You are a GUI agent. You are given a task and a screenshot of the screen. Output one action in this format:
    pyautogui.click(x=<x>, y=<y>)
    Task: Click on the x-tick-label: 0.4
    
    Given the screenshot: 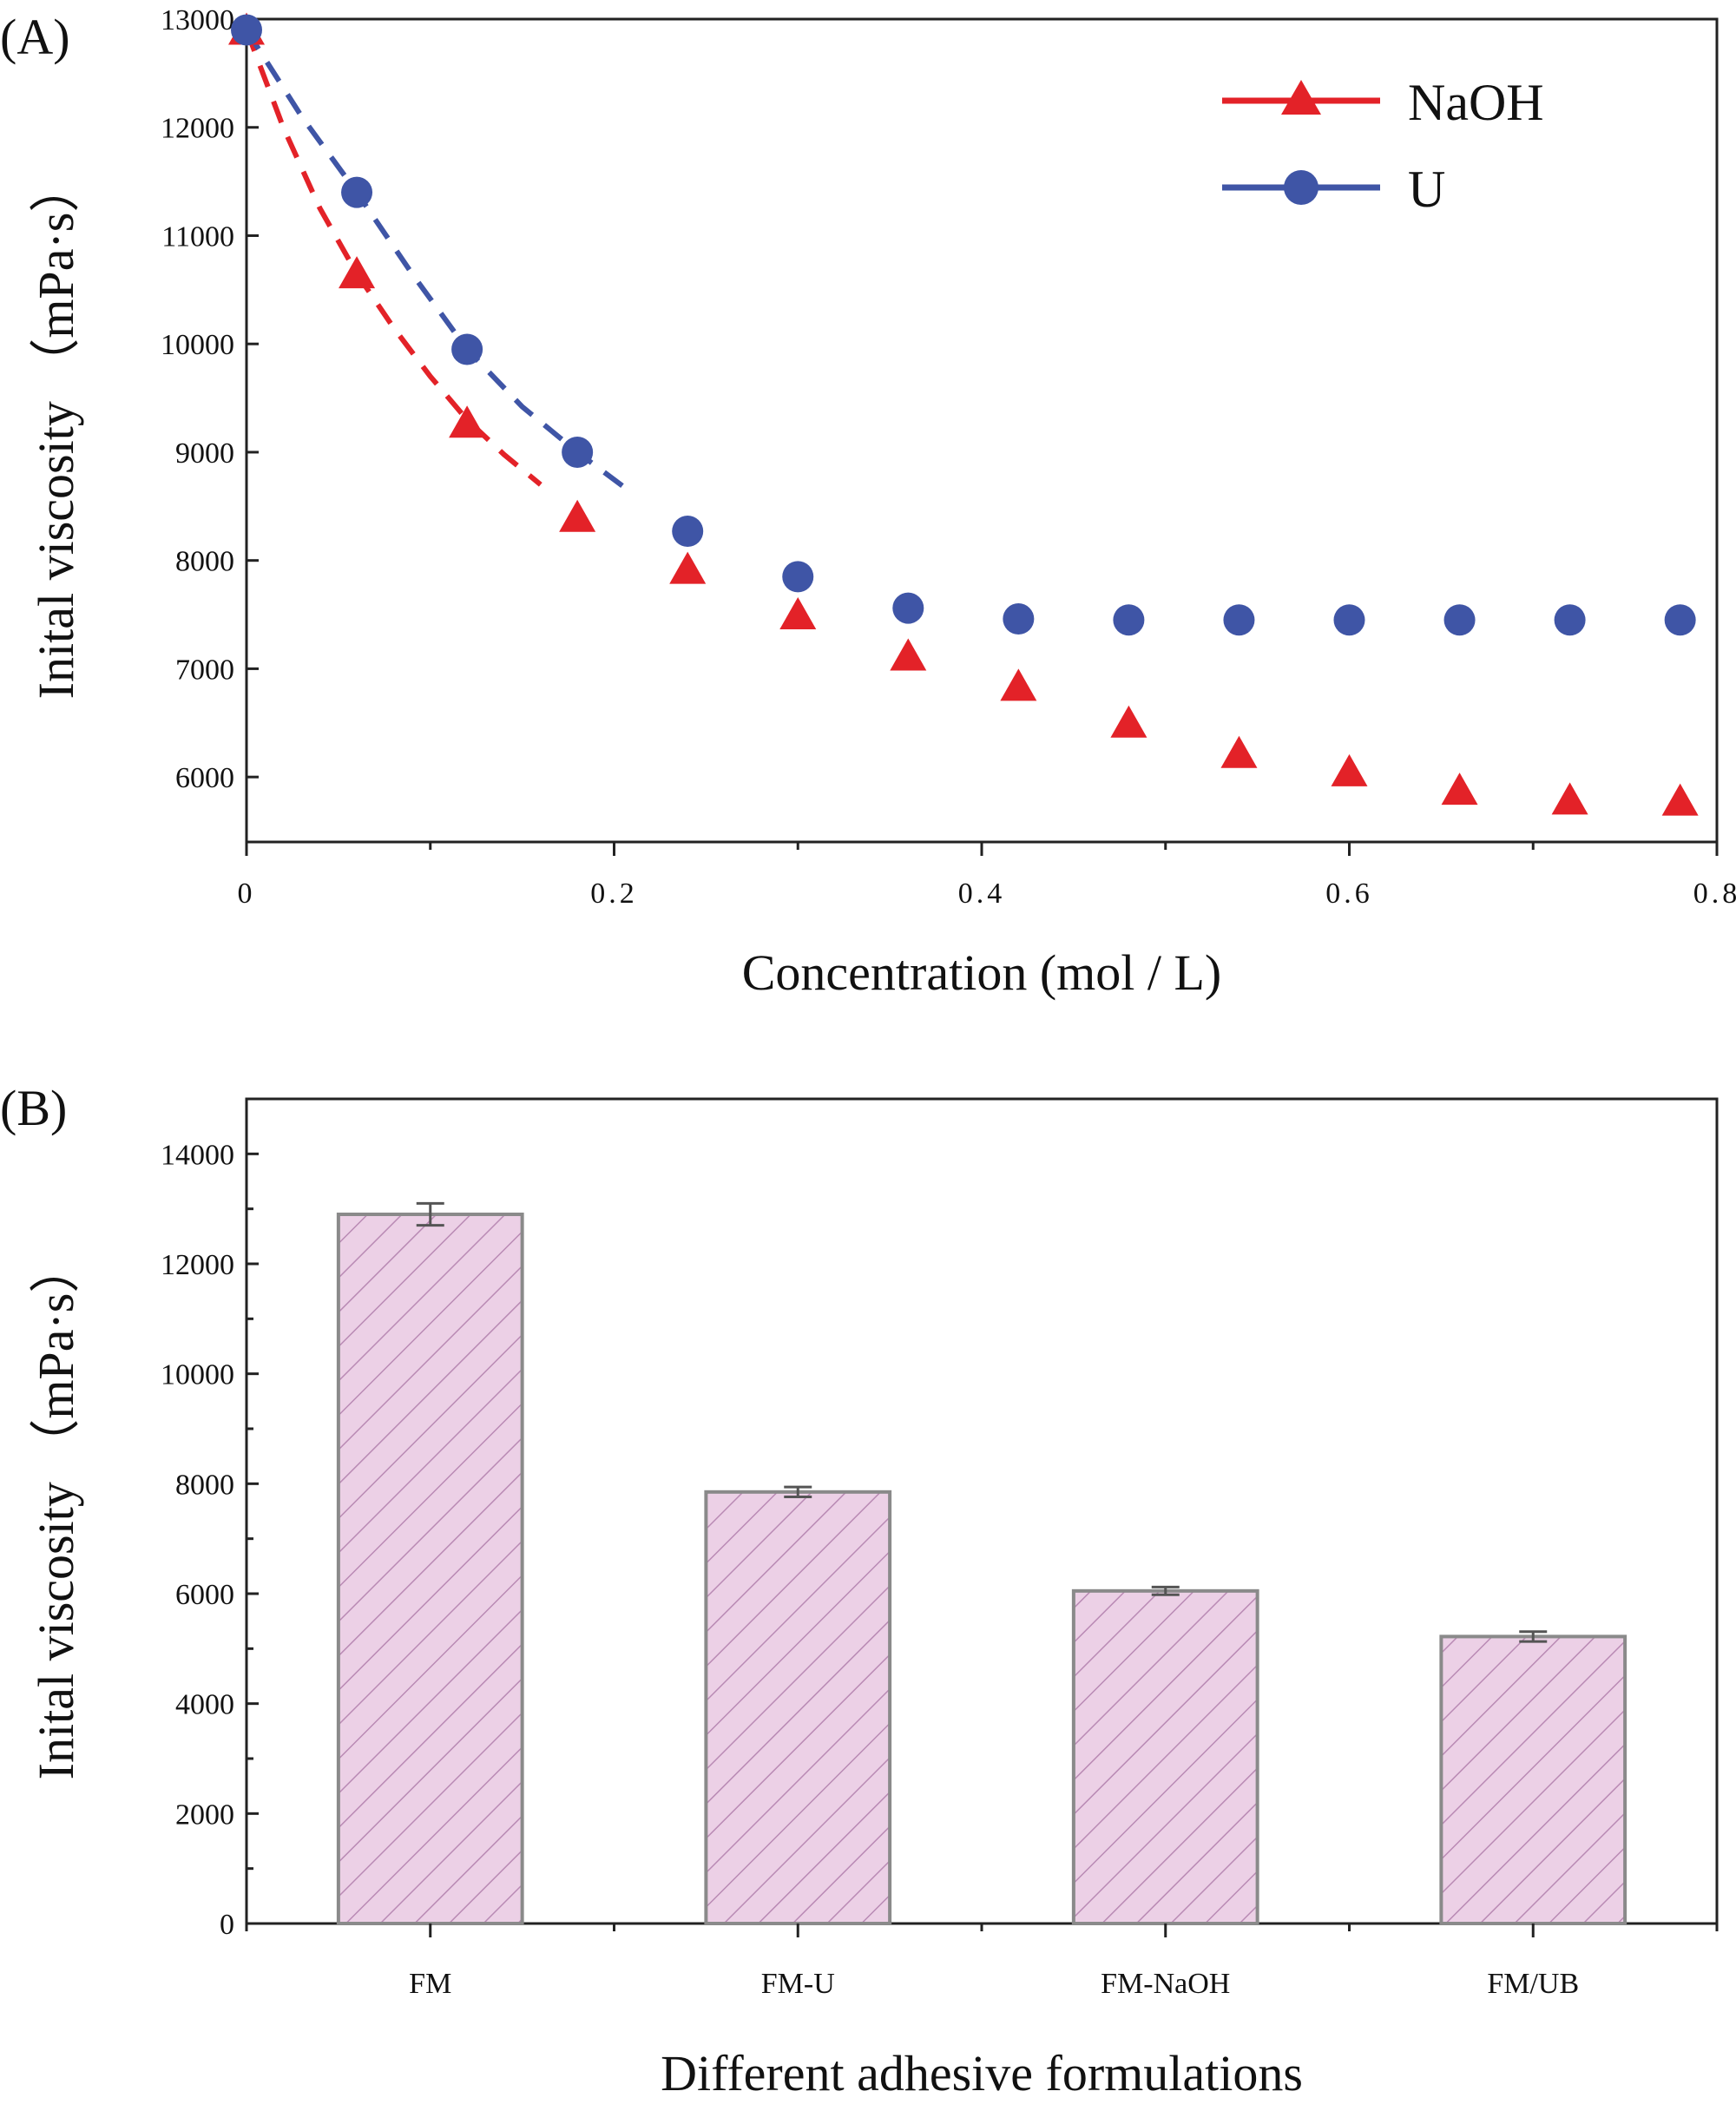 What is the action you would take?
    pyautogui.click(x=982, y=894)
    